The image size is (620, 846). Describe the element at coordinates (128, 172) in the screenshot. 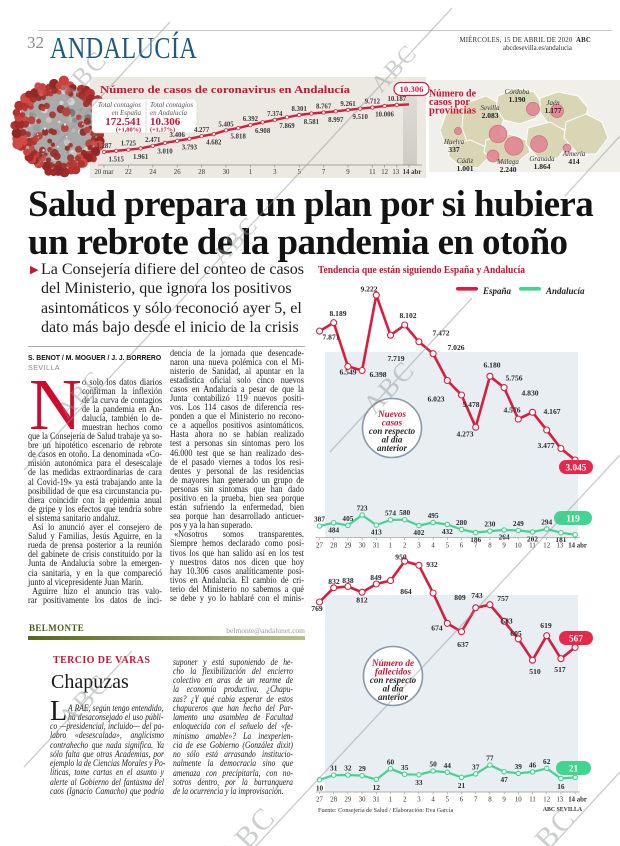

I see `svg-text: 22` at that location.